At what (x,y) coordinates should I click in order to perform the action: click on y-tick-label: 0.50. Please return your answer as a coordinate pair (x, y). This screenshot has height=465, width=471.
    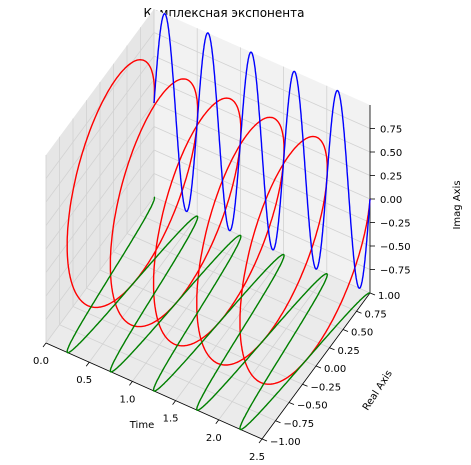
    Looking at the image, I should click on (362, 333).